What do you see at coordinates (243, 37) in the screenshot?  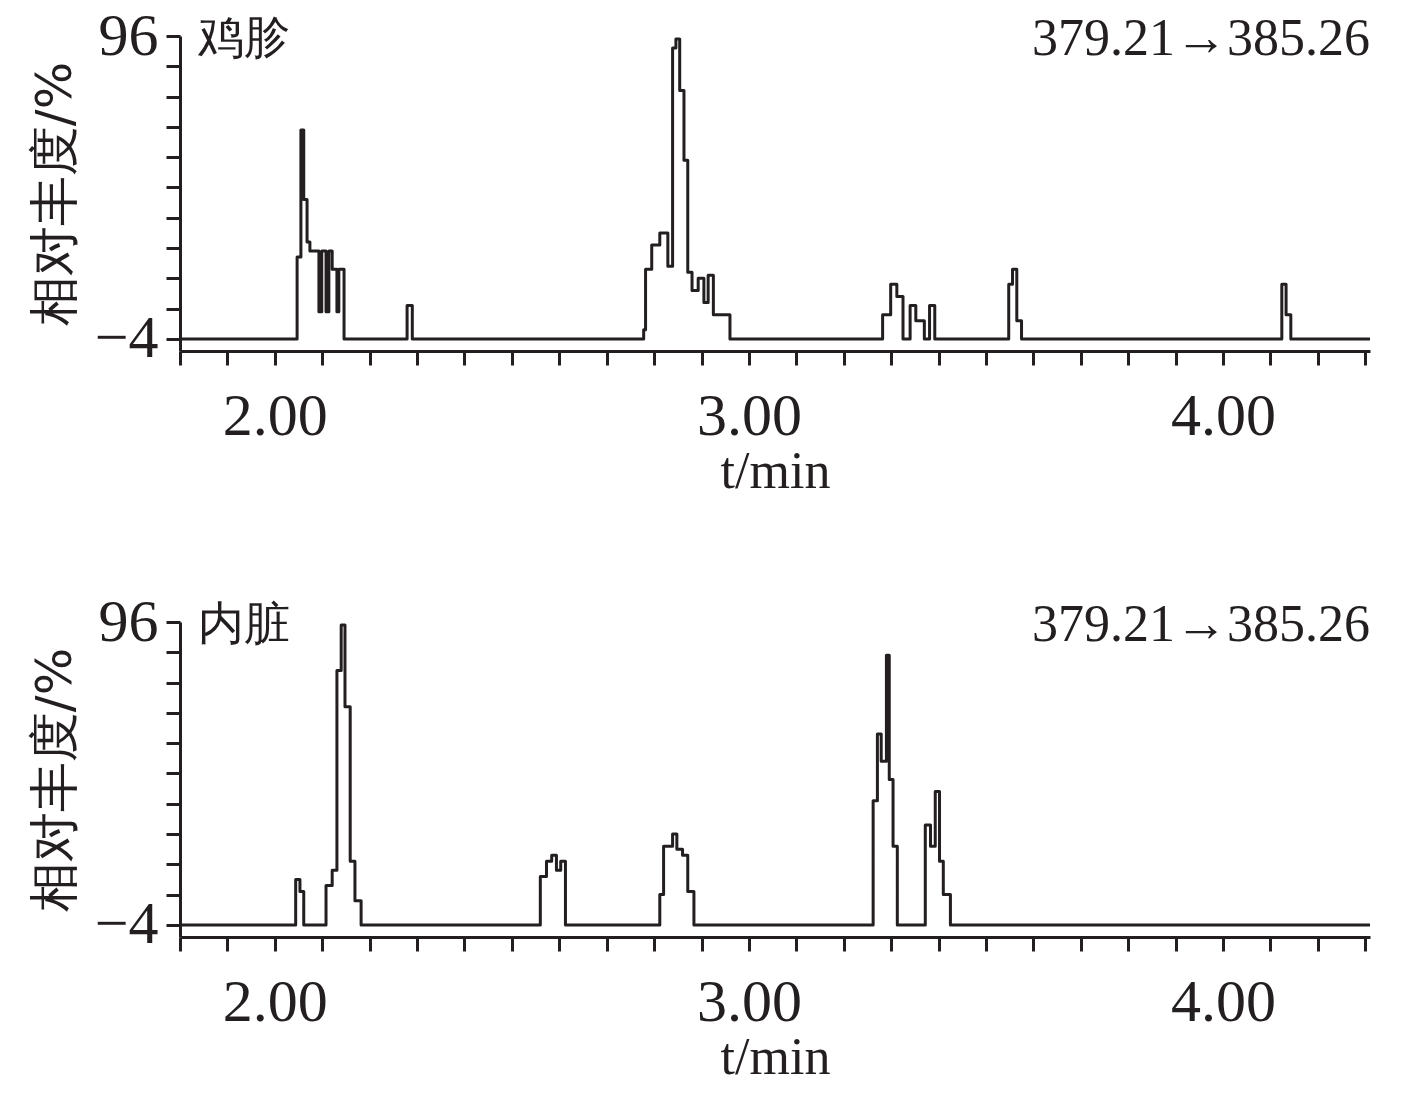 I see `annotation: 鸡胗` at bounding box center [243, 37].